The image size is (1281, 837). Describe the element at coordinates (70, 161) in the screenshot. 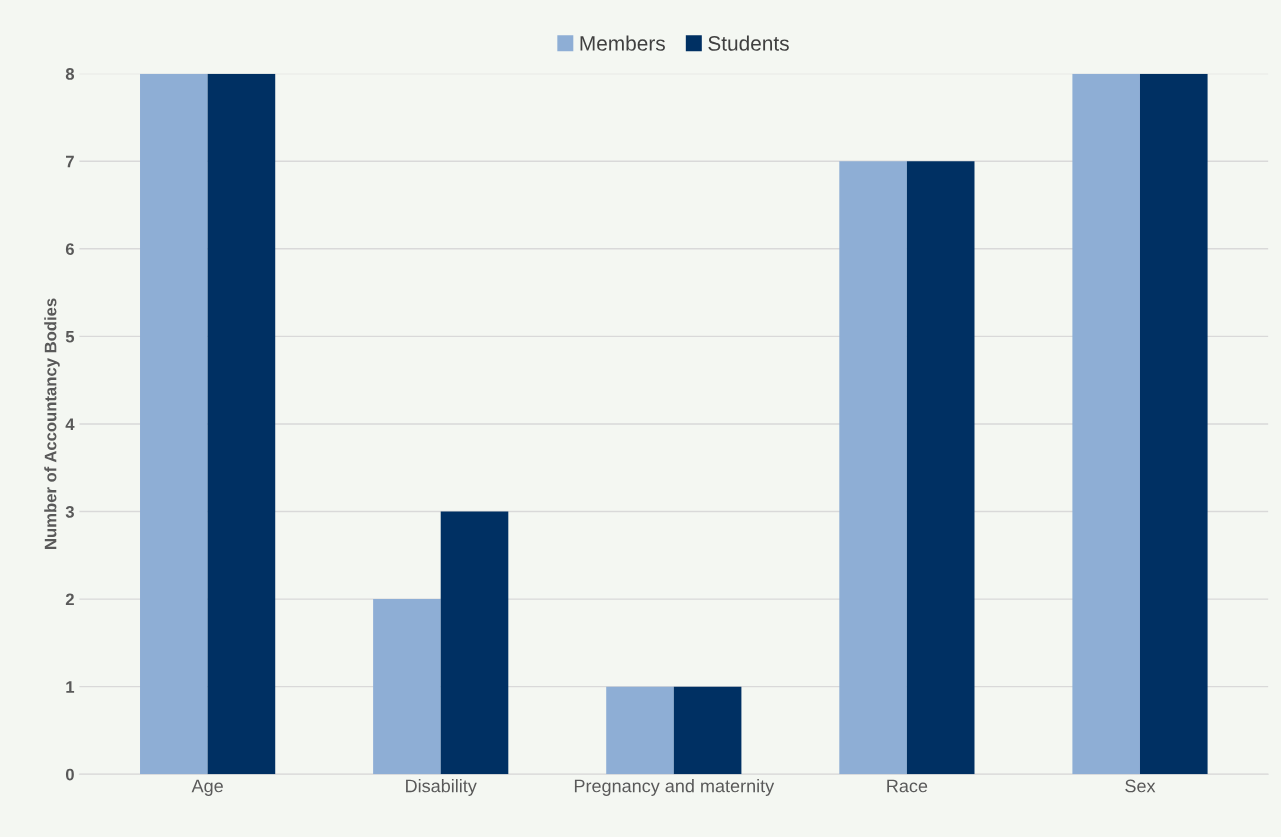

I see `y-tick-label: 7` at that location.